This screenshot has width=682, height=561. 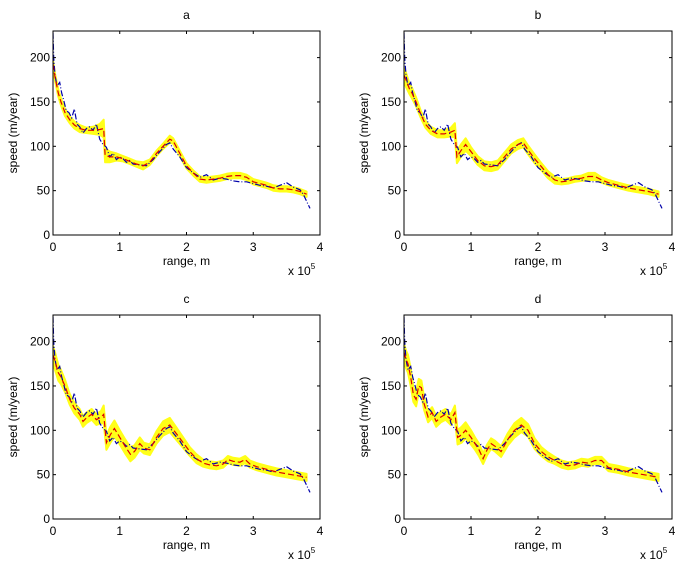 I want to click on panel-title: a, so click(x=186, y=15).